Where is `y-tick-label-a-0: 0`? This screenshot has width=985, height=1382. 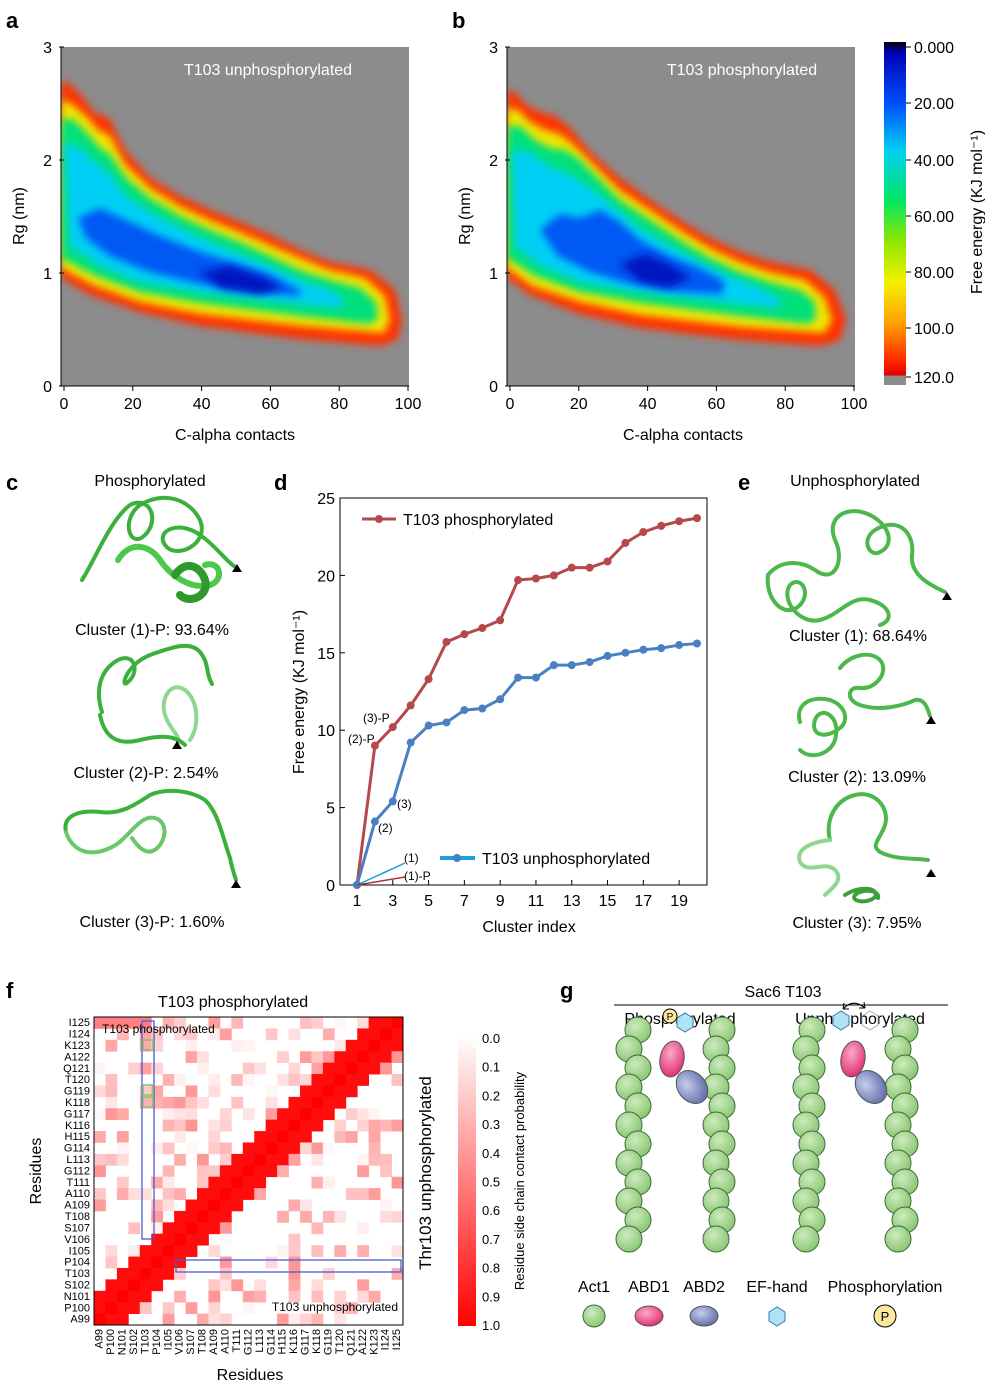
y-tick-label-a-0: 0 is located at coordinates (47, 387).